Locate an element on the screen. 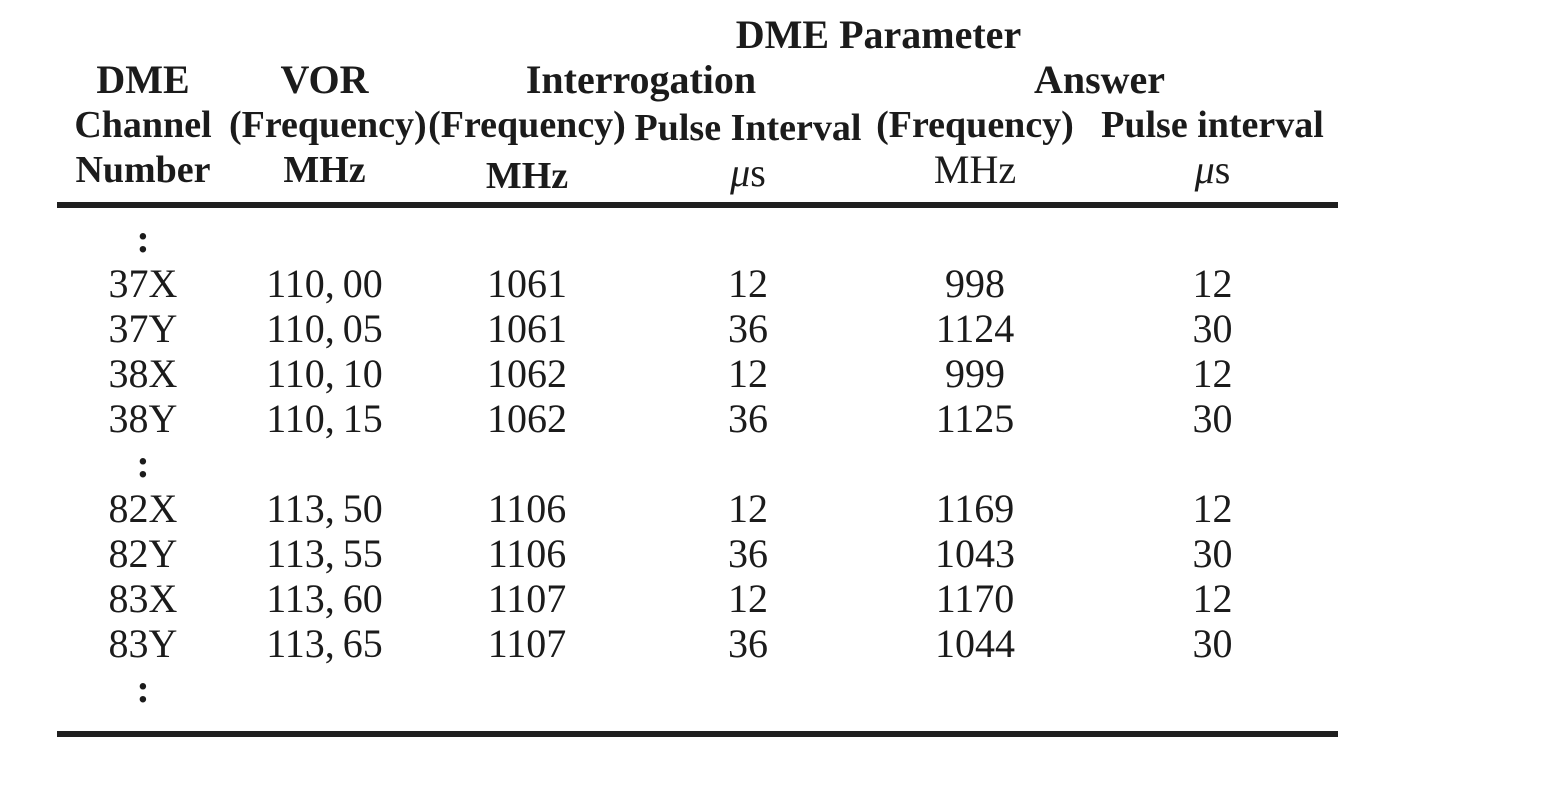 This screenshot has height=808, width=1564. cell-vor-frequency: 113, 55 is located at coordinates (324, 553).